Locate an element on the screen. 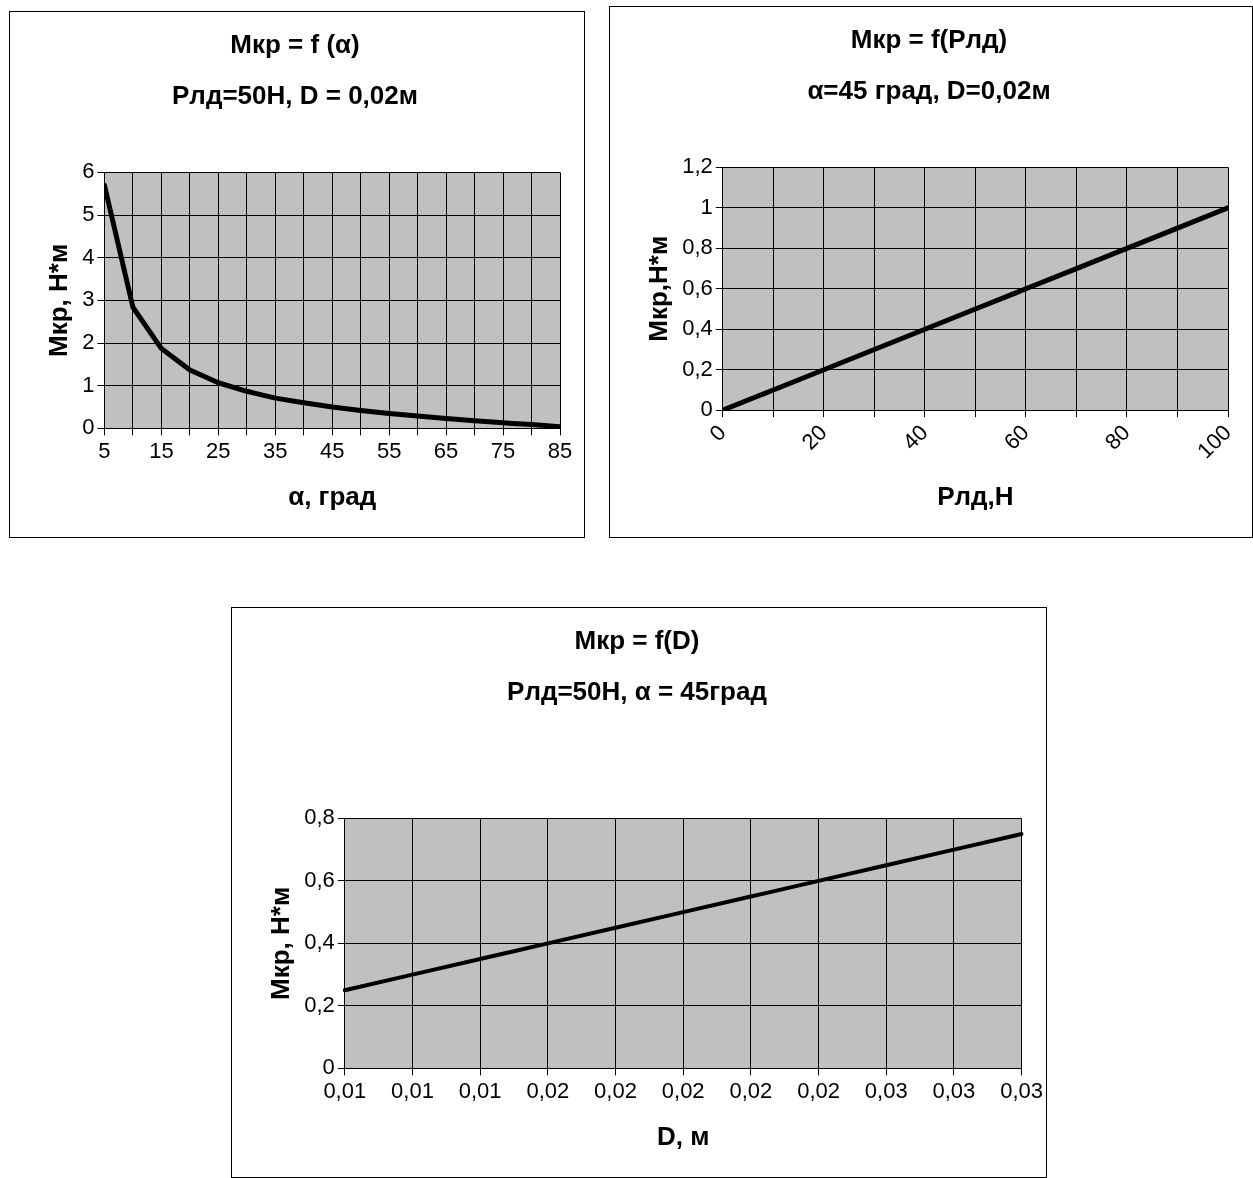 This screenshot has width=1253, height=1178. x-tick-label: 60 is located at coordinates (1016, 437).